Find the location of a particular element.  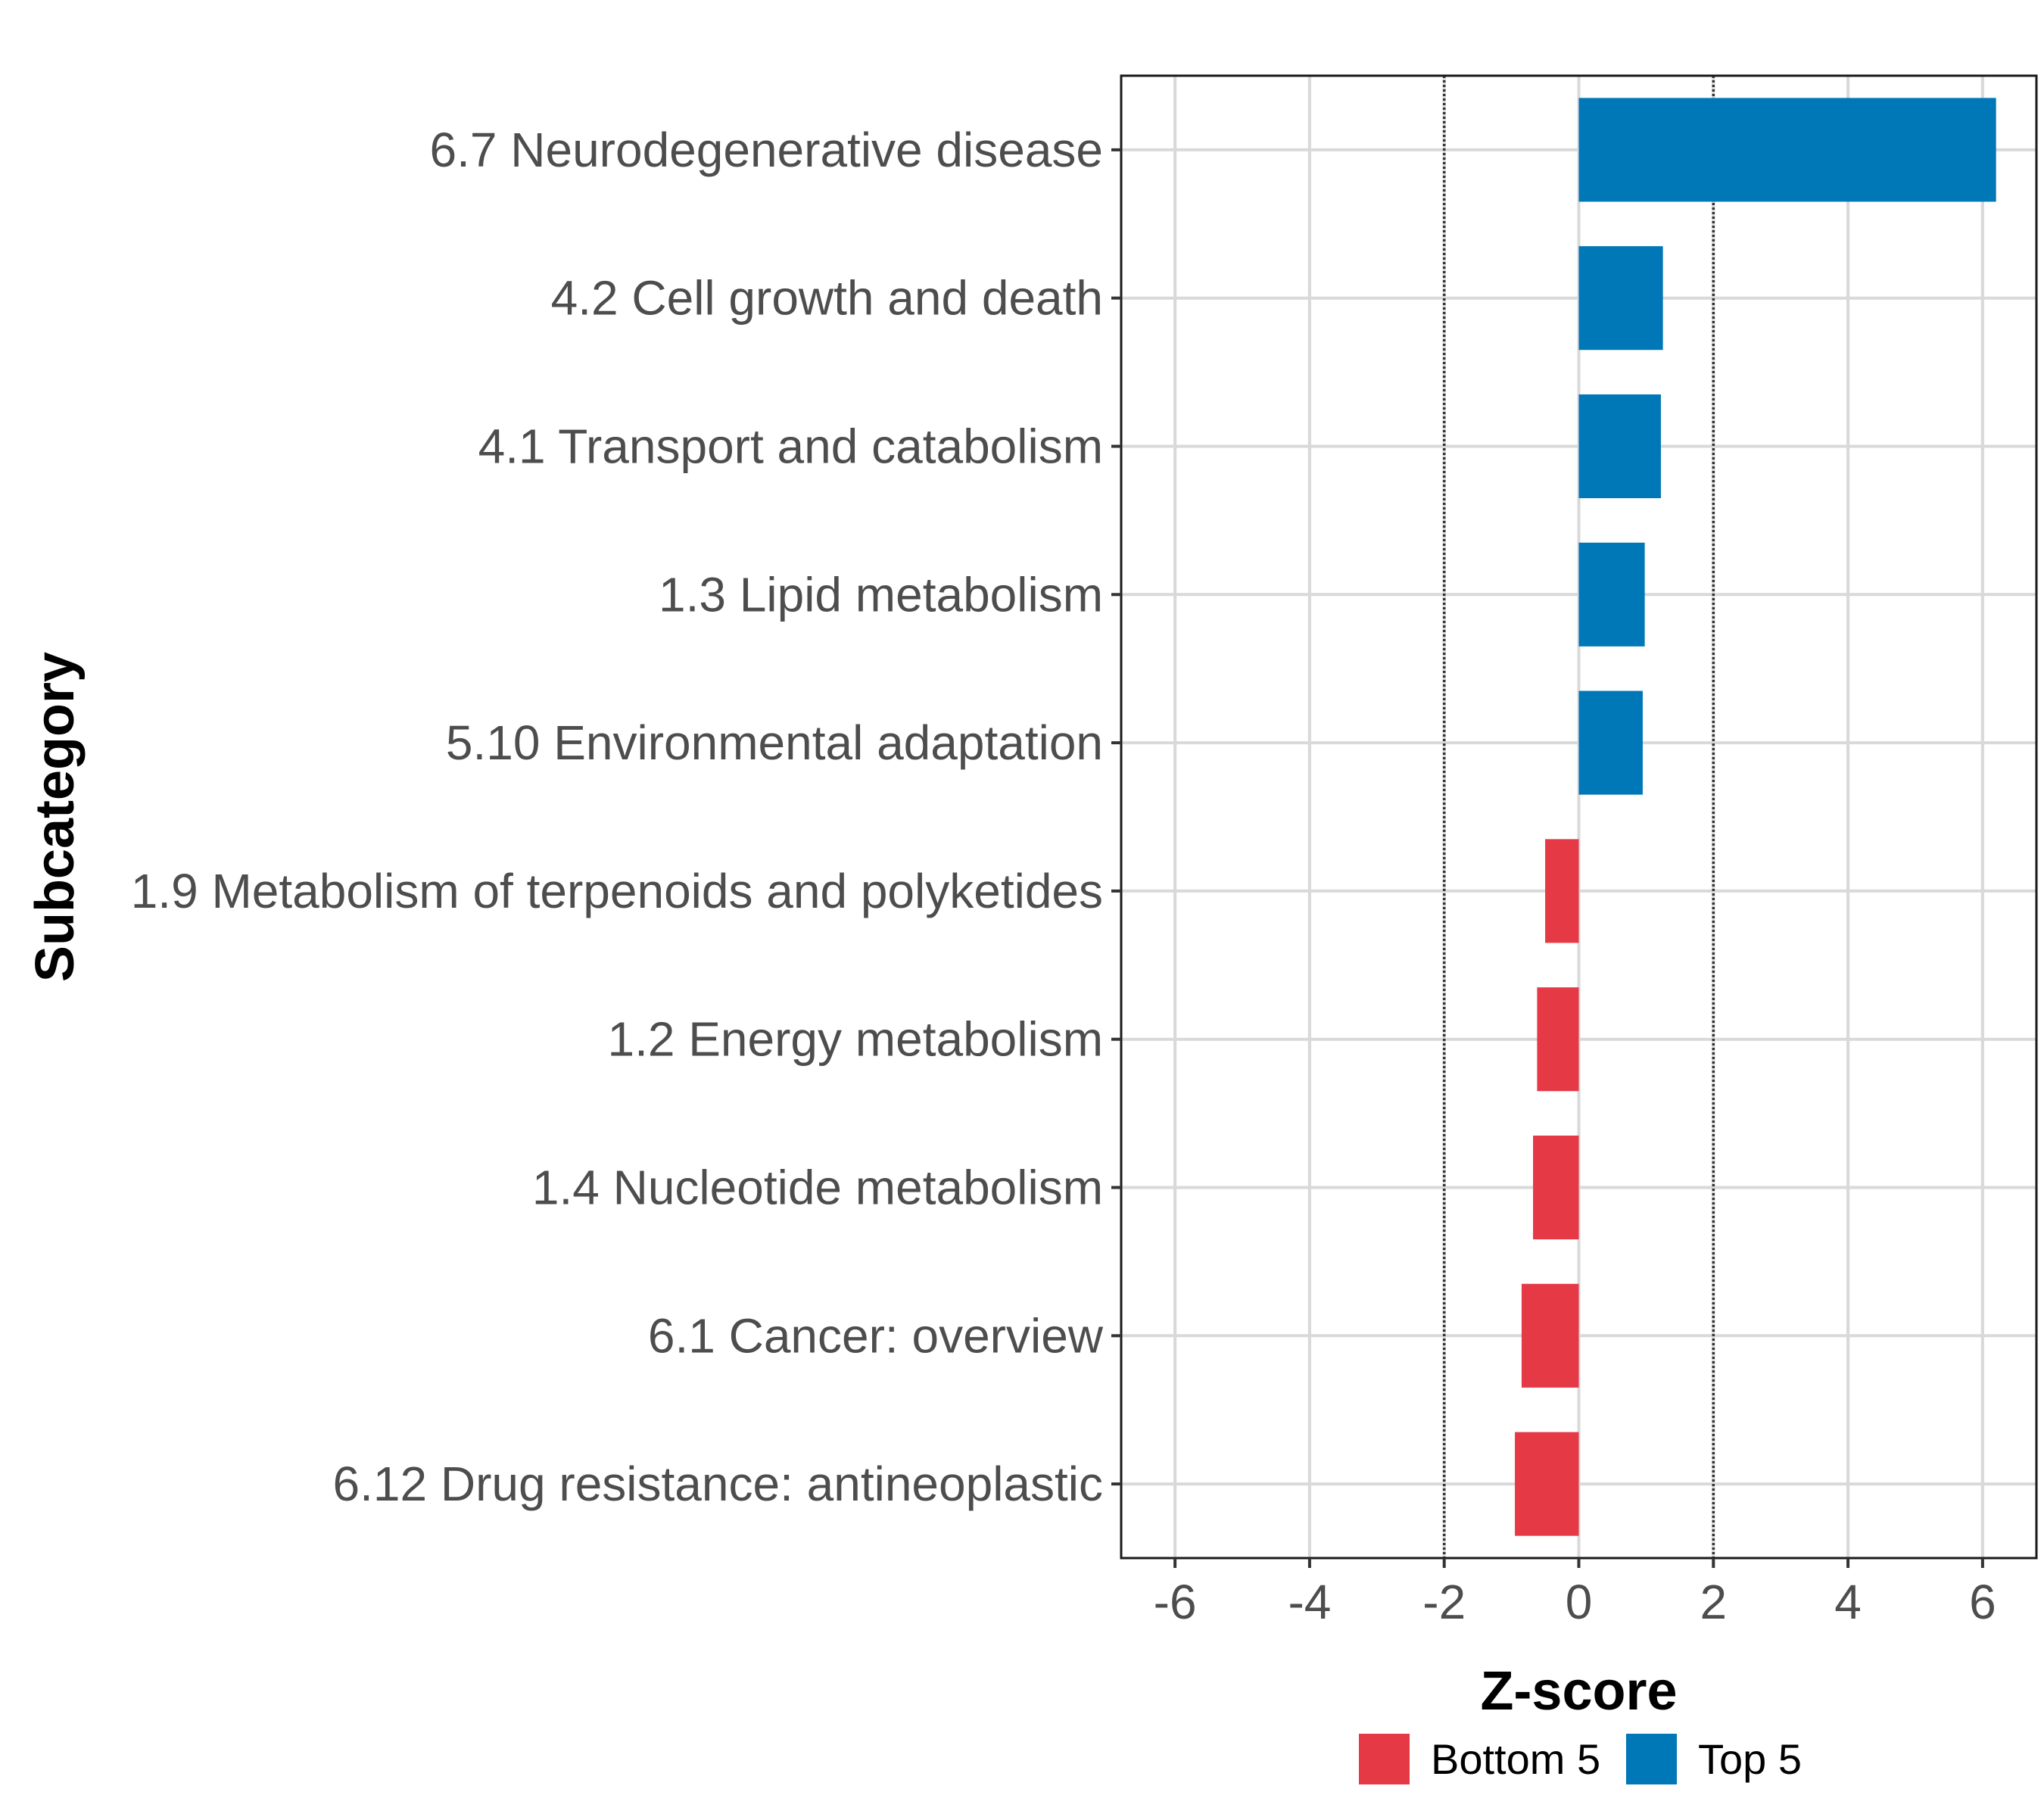

y-tick-label: 1.4 Nucleotide metabolism is located at coordinates (817, 1188).